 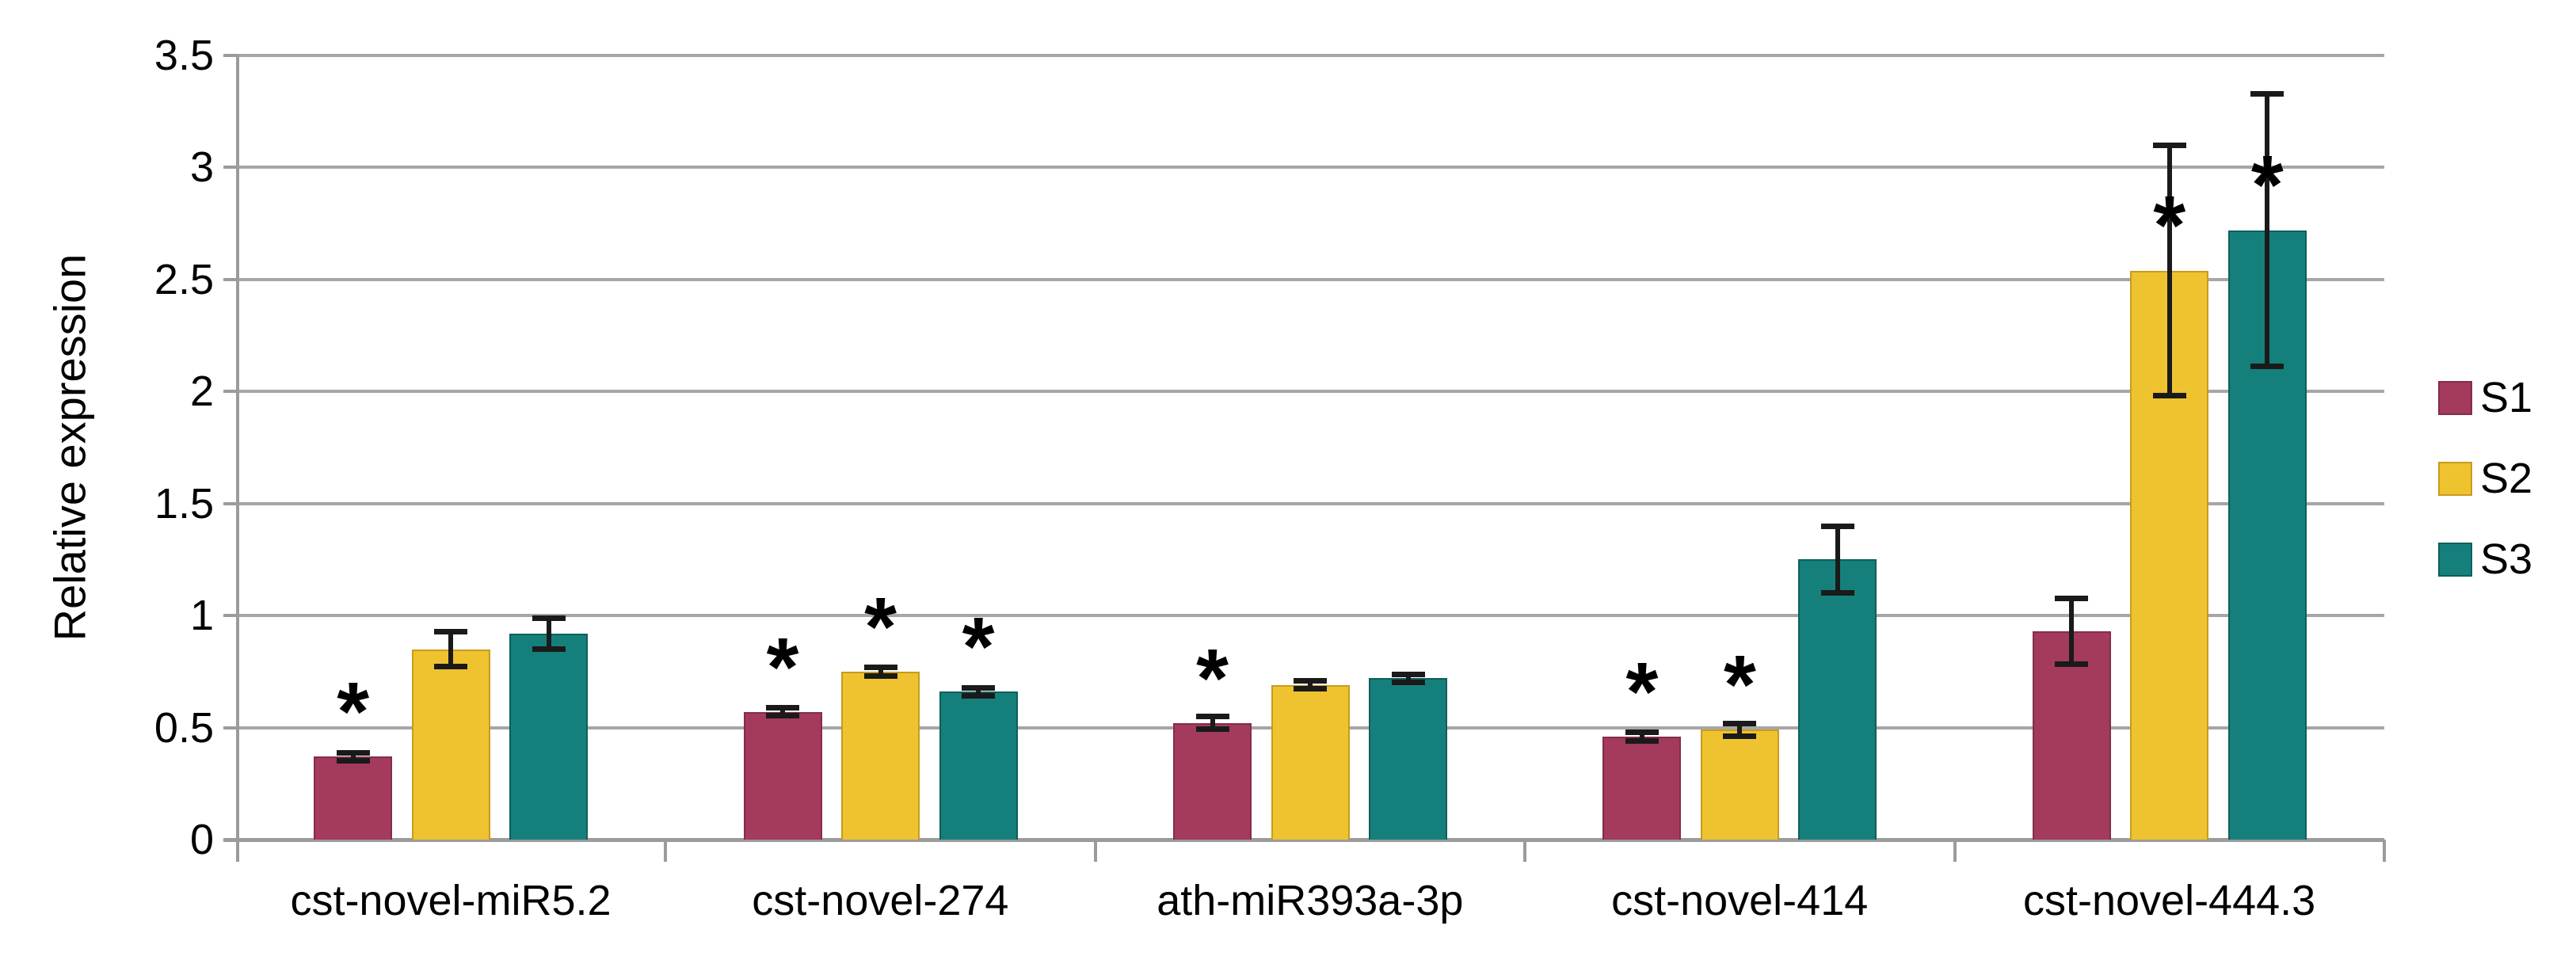 I want to click on legend-item-s3: S3, so click(x=2485, y=559).